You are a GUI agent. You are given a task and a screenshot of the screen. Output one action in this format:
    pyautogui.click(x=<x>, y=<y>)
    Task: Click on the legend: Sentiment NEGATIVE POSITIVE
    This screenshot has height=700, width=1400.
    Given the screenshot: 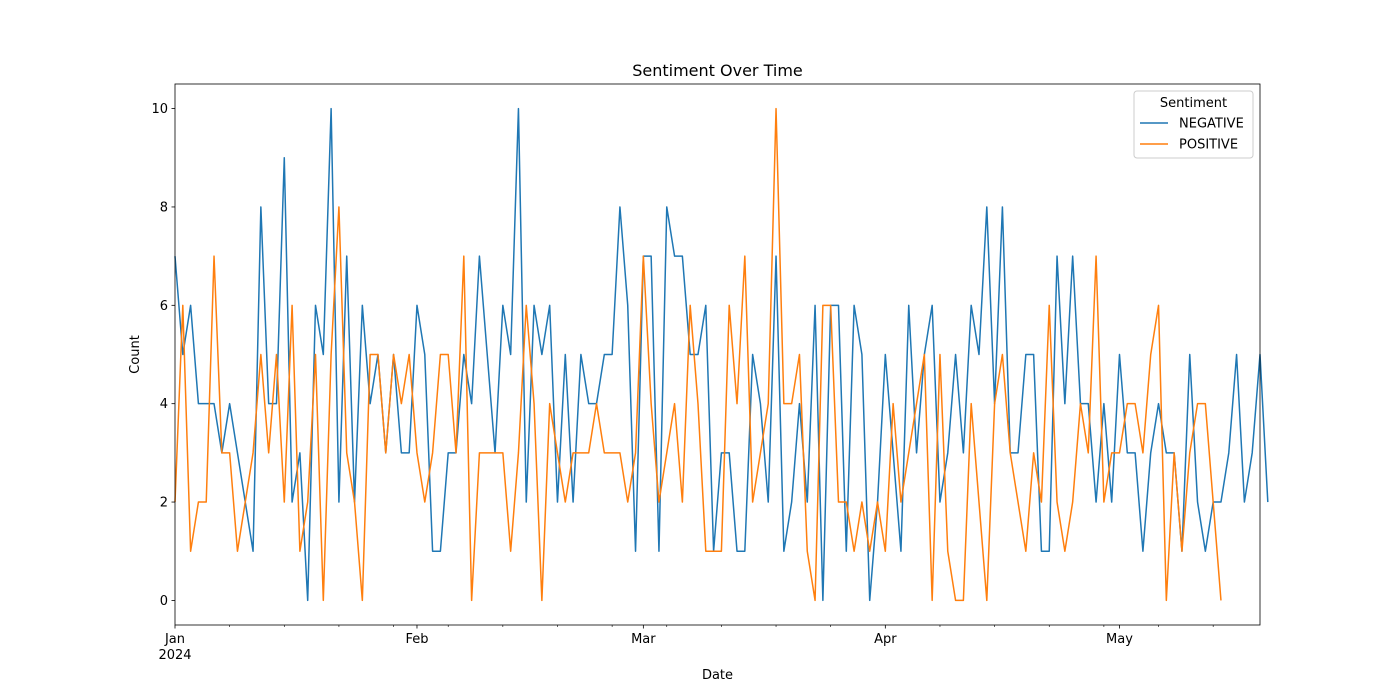 What is the action you would take?
    pyautogui.click(x=1193, y=124)
    